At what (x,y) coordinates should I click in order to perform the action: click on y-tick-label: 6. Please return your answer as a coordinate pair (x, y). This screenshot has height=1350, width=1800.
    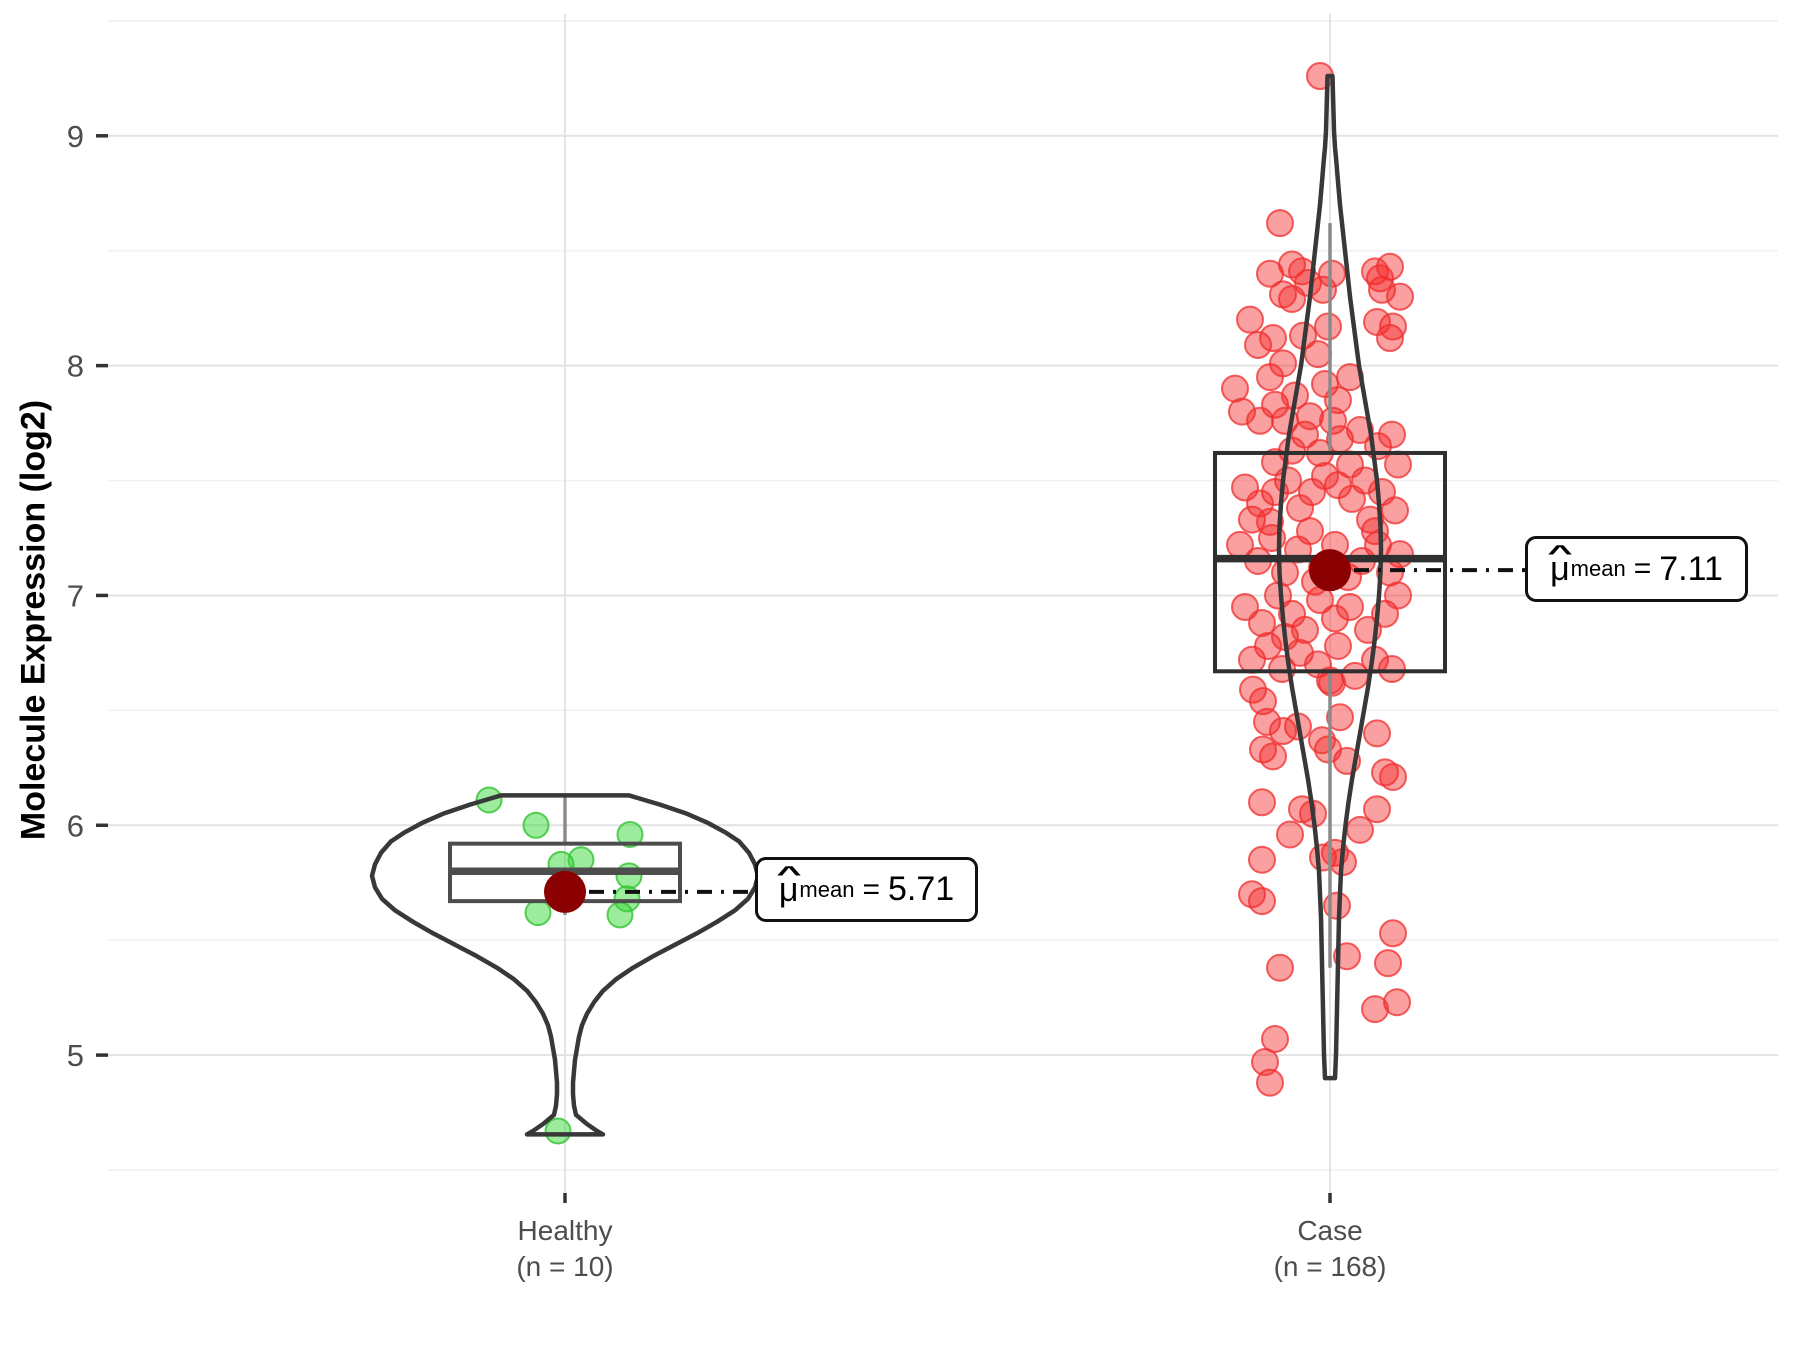
    Looking at the image, I should click on (75, 825).